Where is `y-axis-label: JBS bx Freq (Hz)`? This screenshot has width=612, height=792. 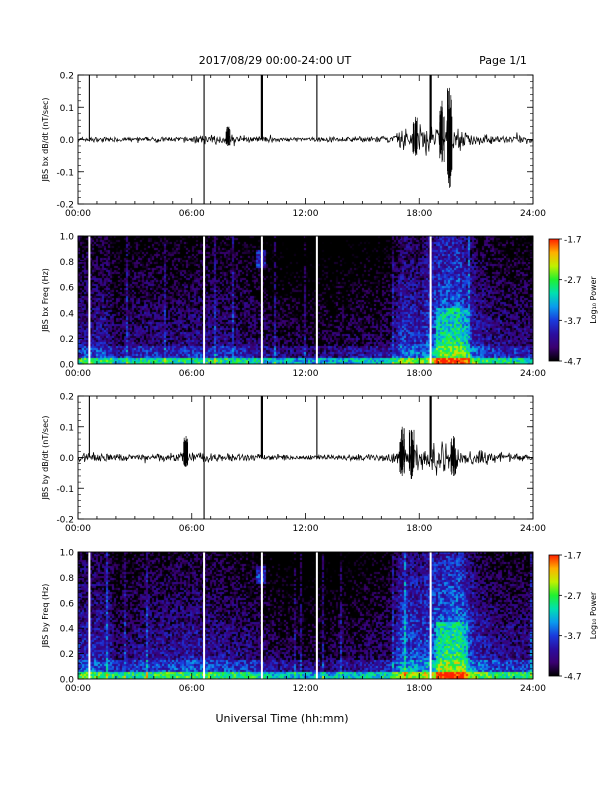
y-axis-label: JBS bx Freq (Hz) is located at coordinates (45, 300).